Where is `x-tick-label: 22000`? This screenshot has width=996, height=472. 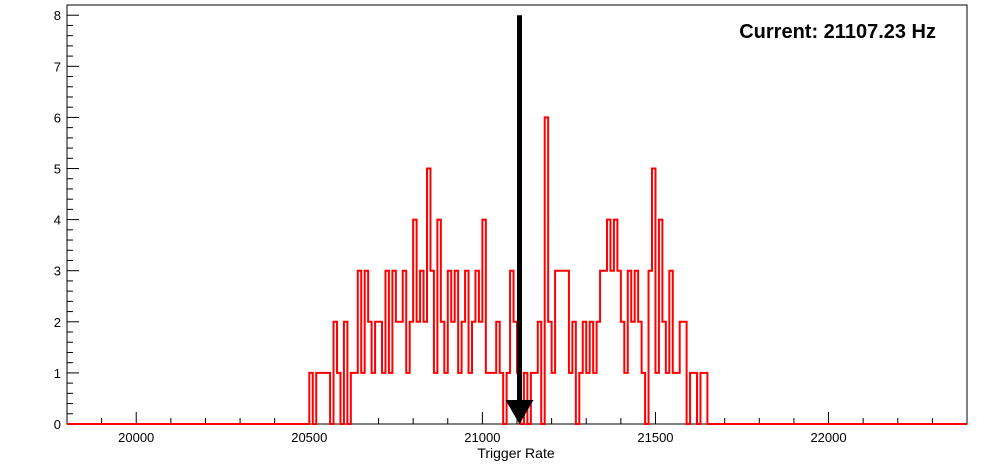
x-tick-label: 22000 is located at coordinates (828, 437).